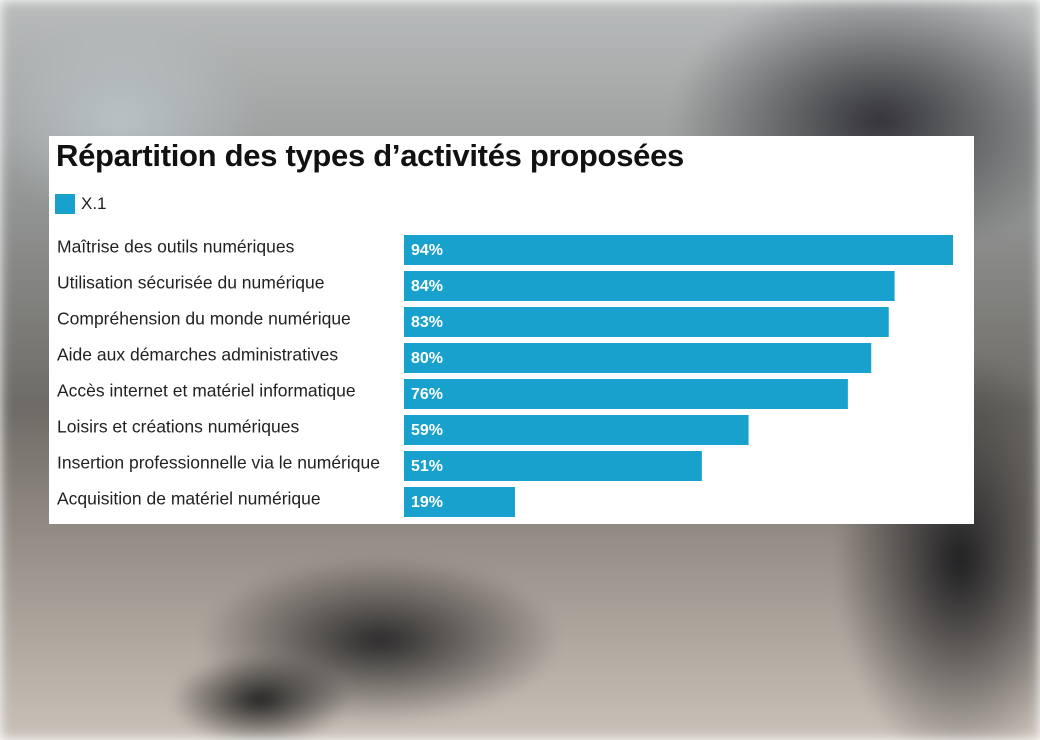  Describe the element at coordinates (427, 430) in the screenshot. I see `value-label: 59%` at that location.